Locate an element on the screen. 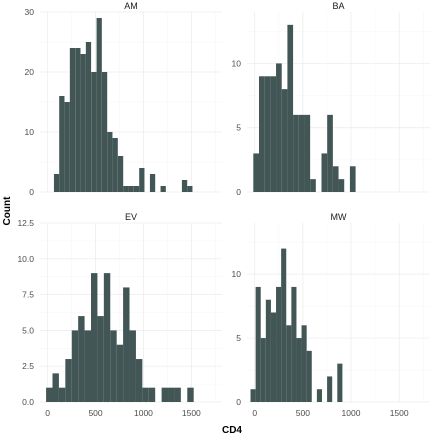  facet-label: BA is located at coordinates (338, 6).